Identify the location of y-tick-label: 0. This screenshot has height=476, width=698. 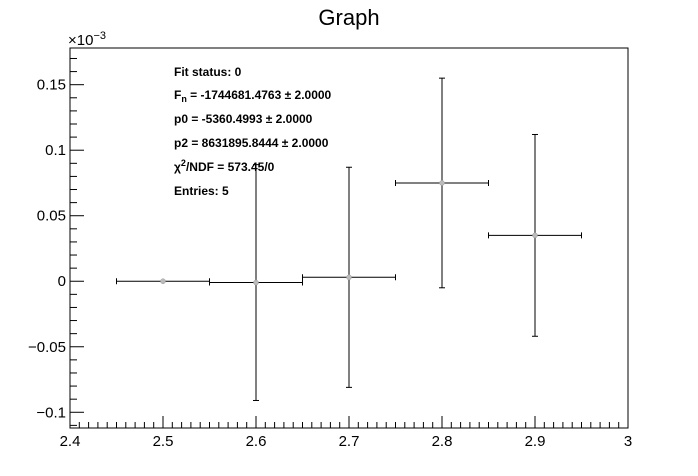
(62, 281).